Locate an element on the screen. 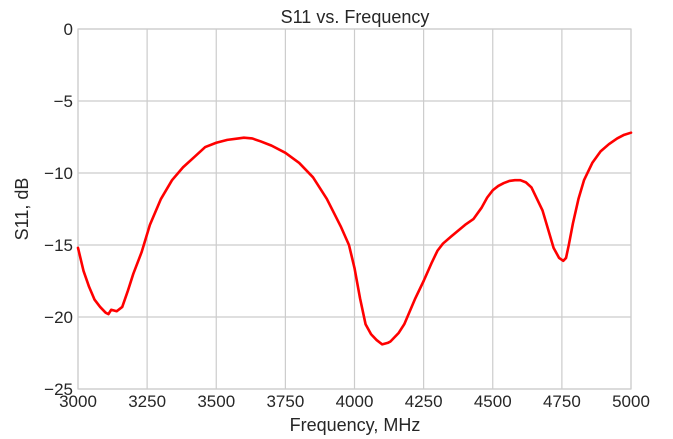 This screenshot has height=439, width=673. x-tick-labels: 3000 3250 3500 3750 4000 4250 4500 4750 5000 is located at coordinates (354, 401).